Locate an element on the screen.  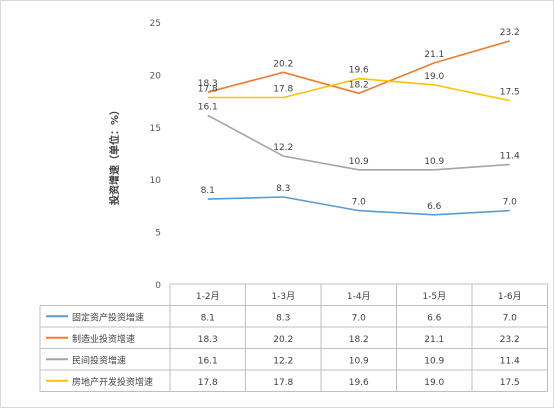
table-cell-1-1: 20.2 is located at coordinates (283, 340).